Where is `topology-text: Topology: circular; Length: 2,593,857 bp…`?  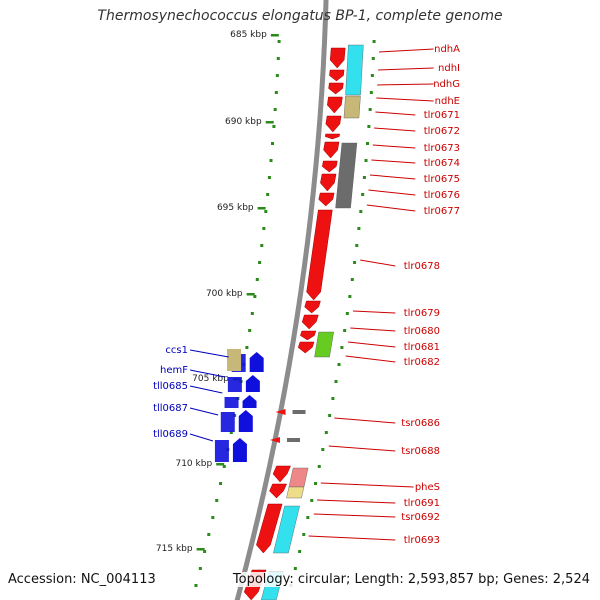
topology-text: Topology: circular; Length: 2,593,857 bp… is located at coordinates (411, 579).